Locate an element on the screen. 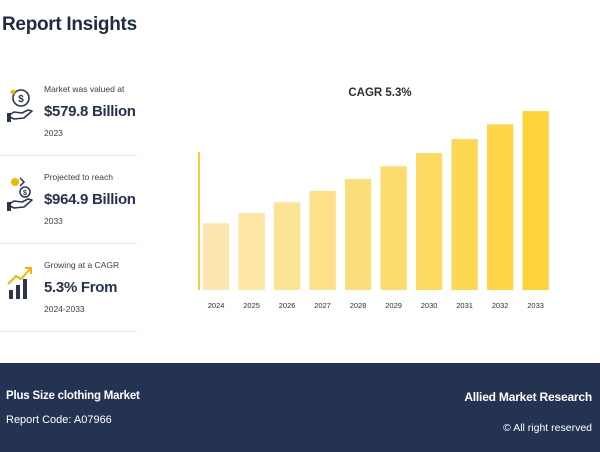 This screenshot has width=600, height=452. bar-2031 is located at coordinates (464, 214).